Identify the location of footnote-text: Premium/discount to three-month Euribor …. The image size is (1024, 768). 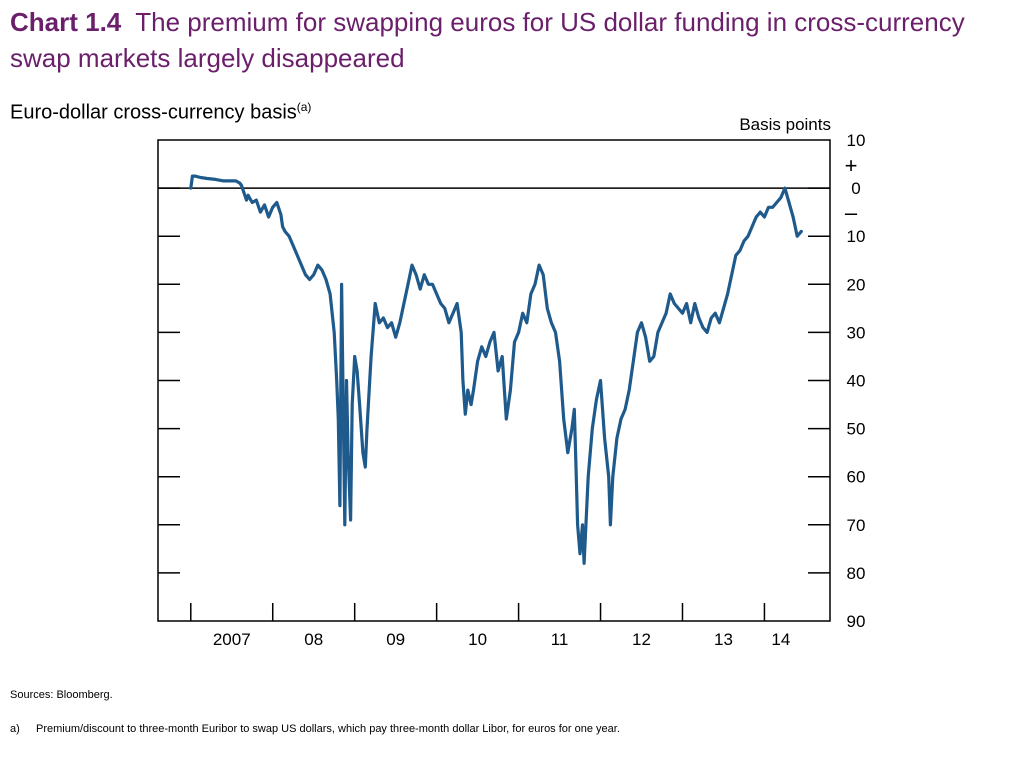
(328, 729).